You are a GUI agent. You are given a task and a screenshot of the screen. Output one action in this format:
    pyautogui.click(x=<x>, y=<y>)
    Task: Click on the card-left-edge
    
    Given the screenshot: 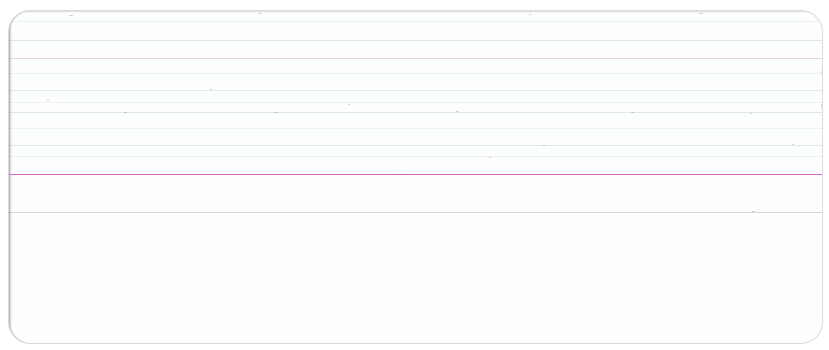 What is the action you would take?
    pyautogui.click(x=10, y=177)
    